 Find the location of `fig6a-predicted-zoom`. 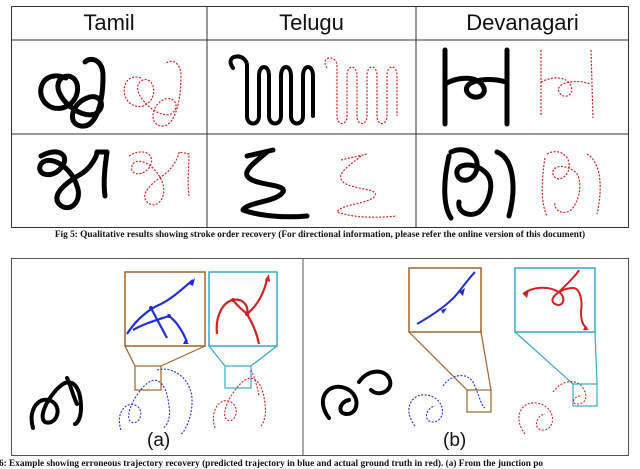

fig6a-predicted-zoom is located at coordinates (165, 309).